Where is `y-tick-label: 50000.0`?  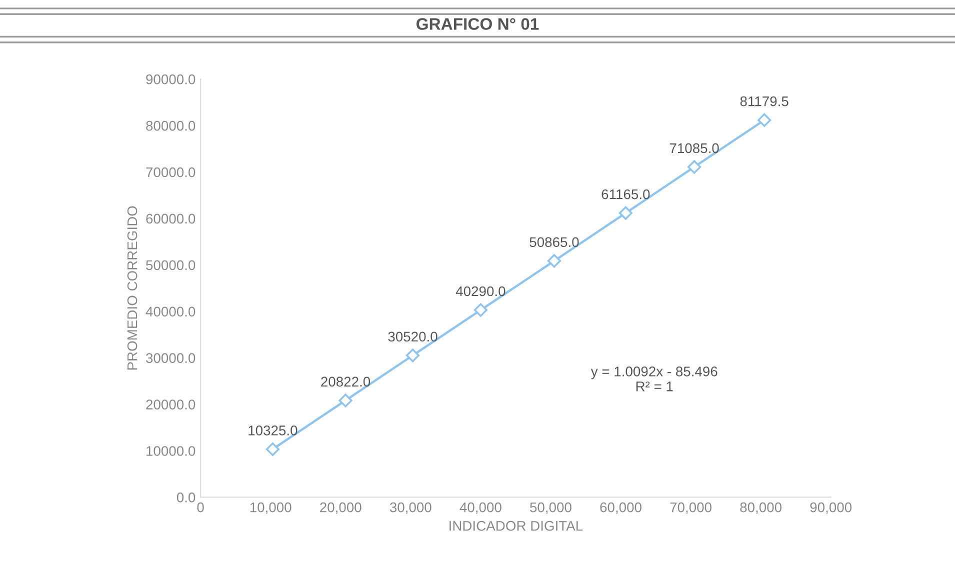 y-tick-label: 50000.0 is located at coordinates (171, 265).